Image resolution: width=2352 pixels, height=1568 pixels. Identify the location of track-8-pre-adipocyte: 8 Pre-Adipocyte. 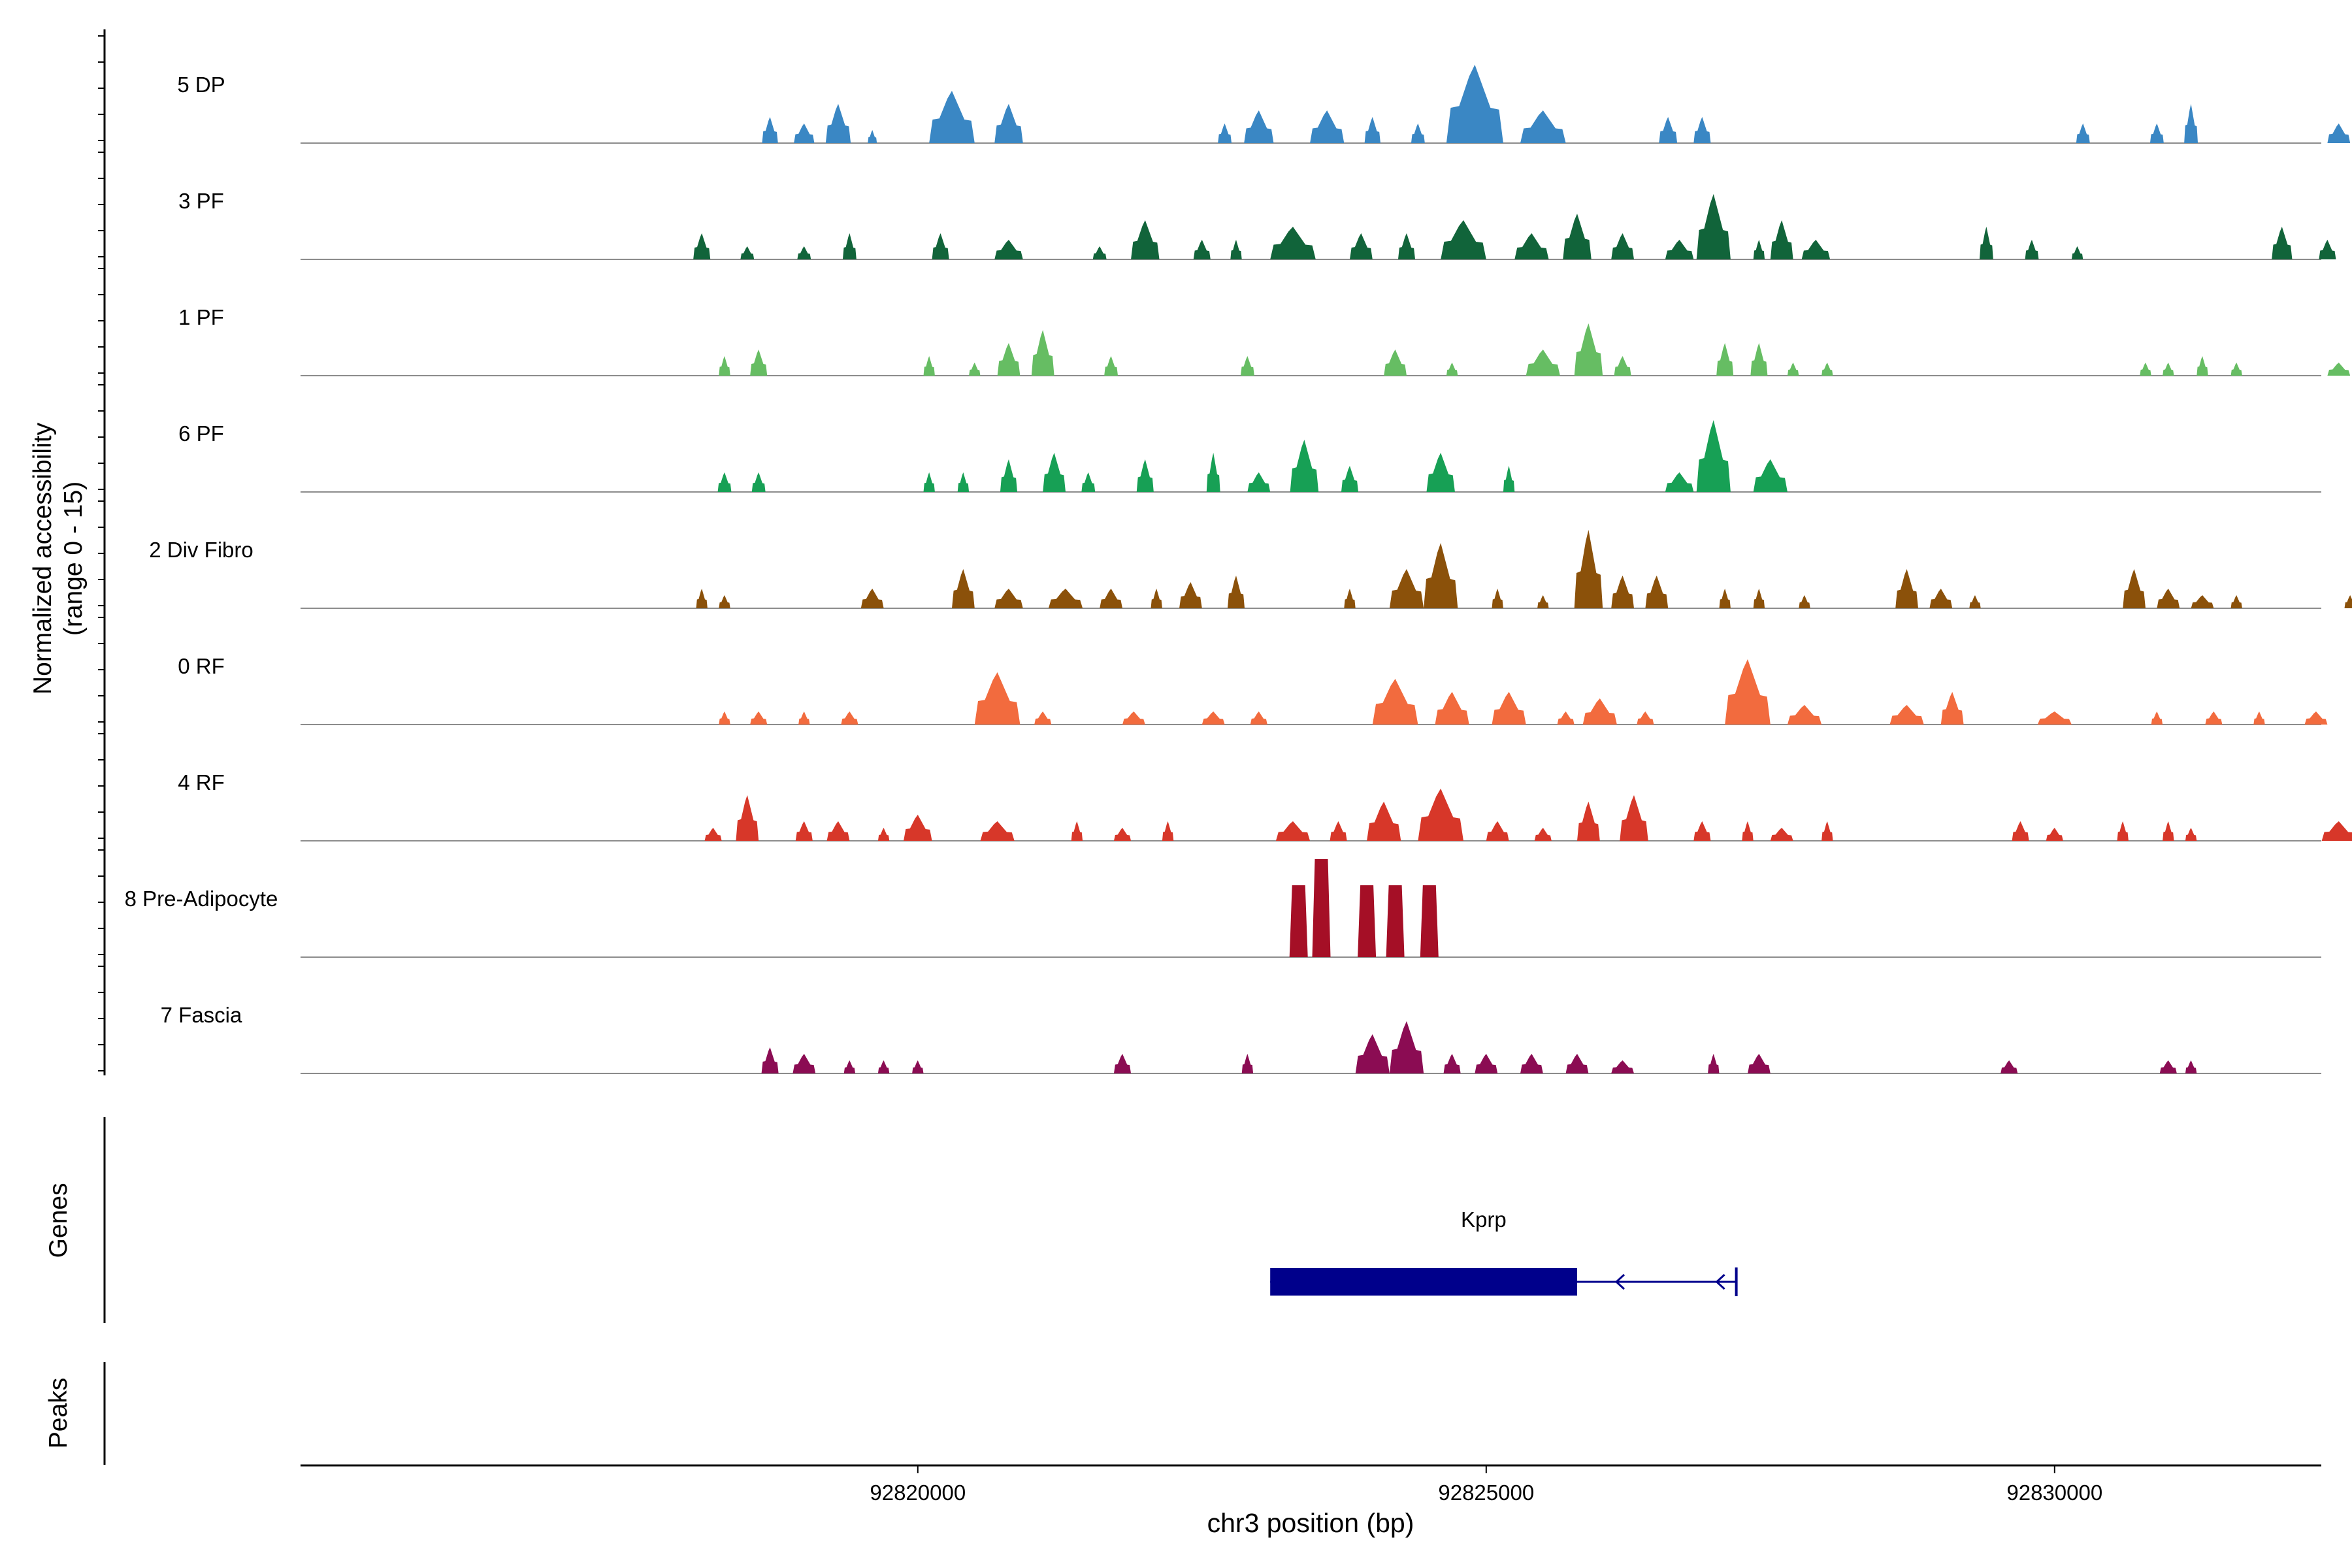
(1223, 908).